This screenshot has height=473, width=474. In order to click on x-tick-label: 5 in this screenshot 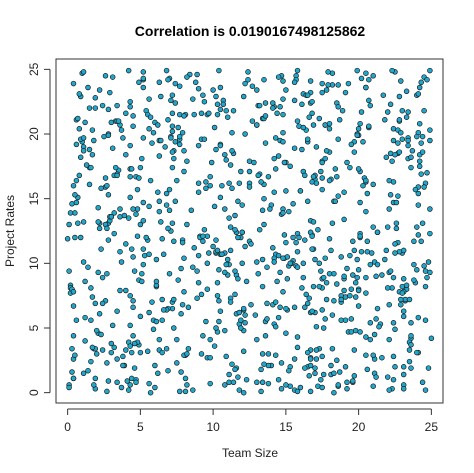, I will do `click(140, 427)`.